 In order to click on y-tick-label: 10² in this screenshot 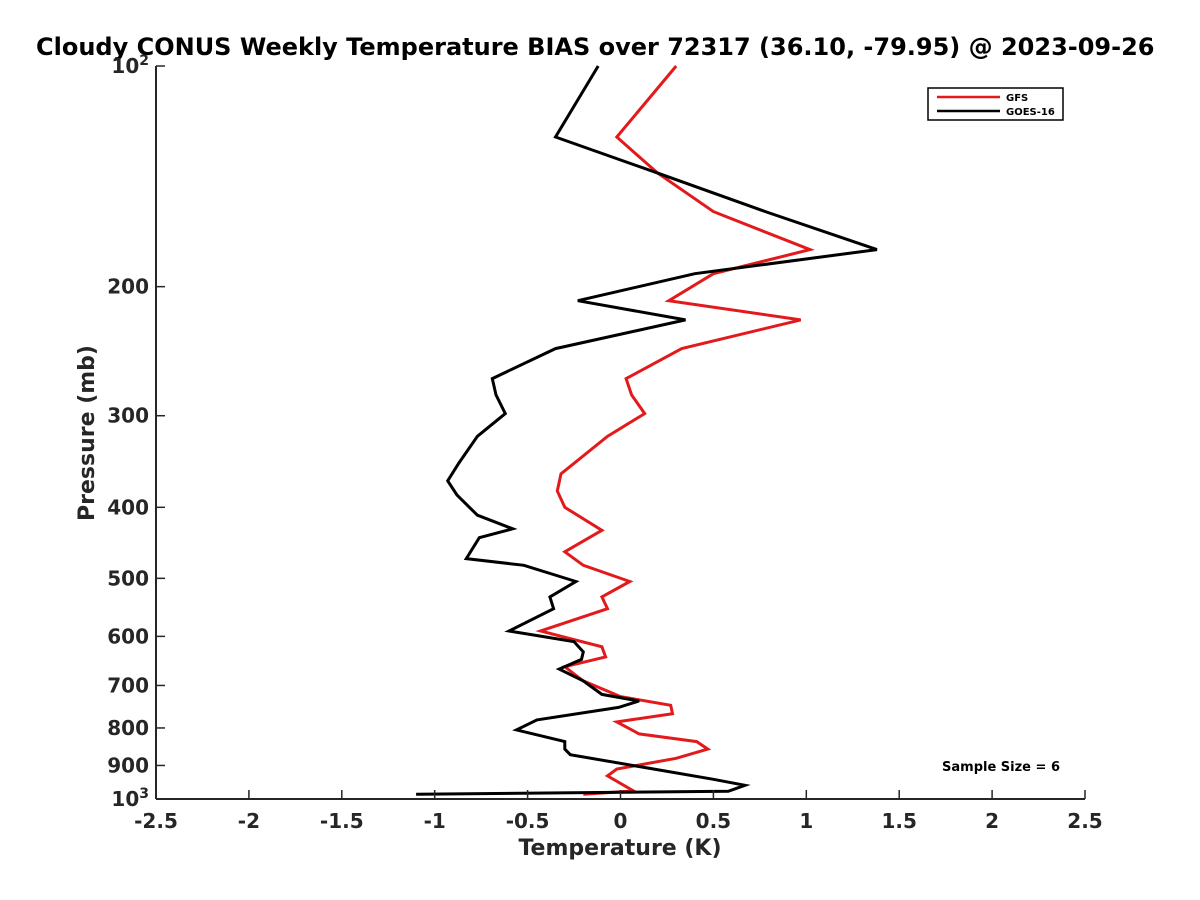, I will do `click(130, 65)`.